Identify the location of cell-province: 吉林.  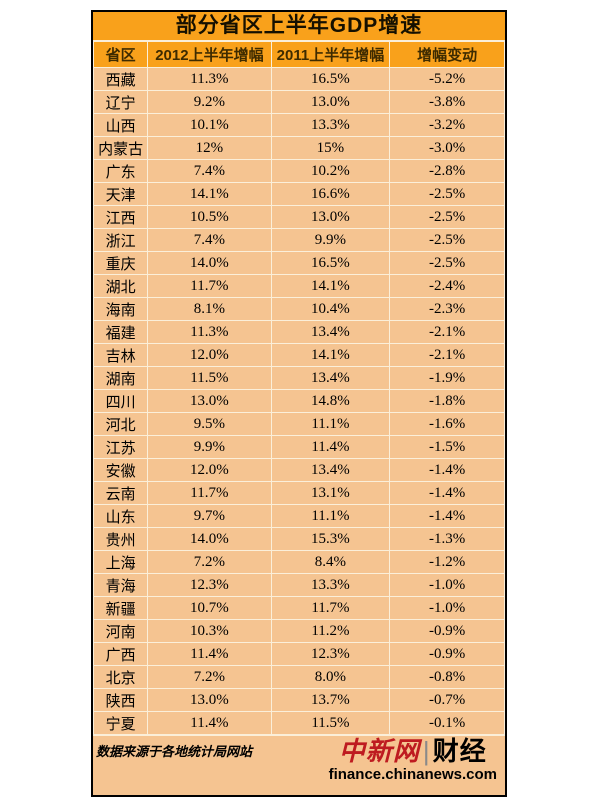
(120, 355).